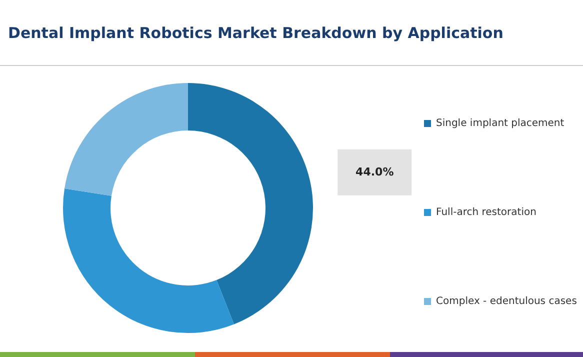 Image resolution: width=583 pixels, height=357 pixels. I want to click on legend-label: Full-arch restoration, so click(486, 212).